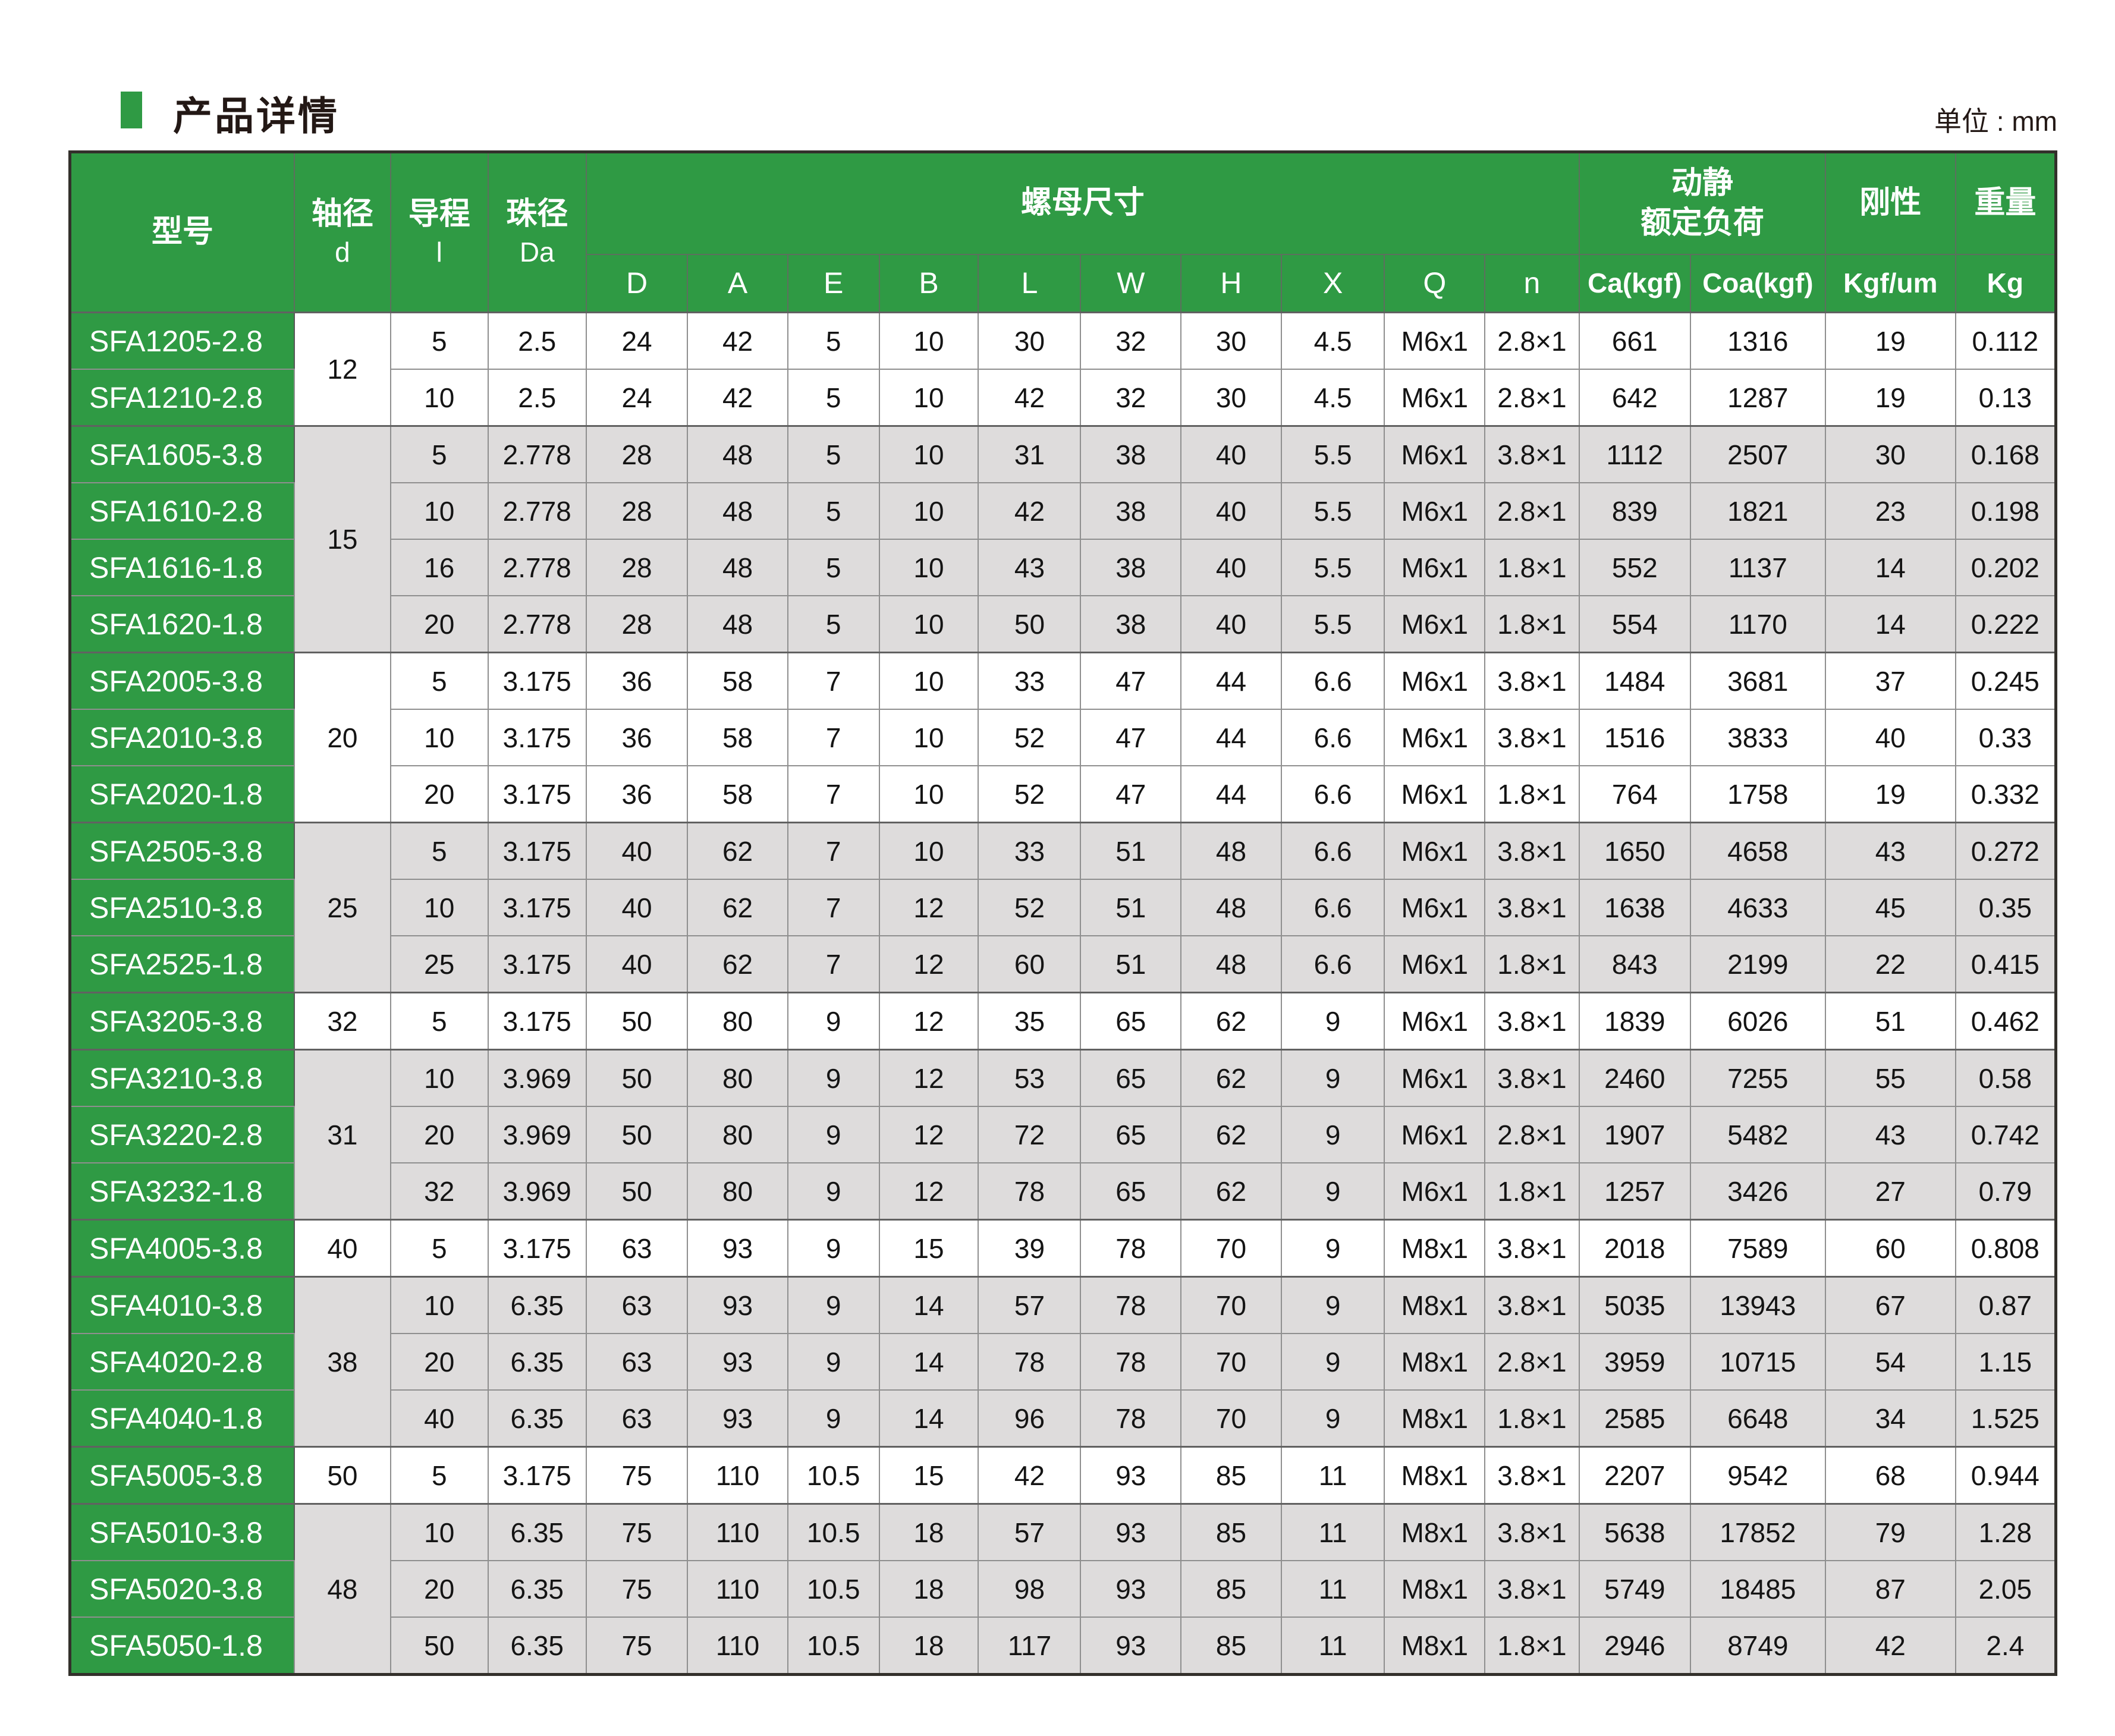 This screenshot has height=1736, width=2115. What do you see at coordinates (342, 1135) in the screenshot?
I see `shaft-diameter-cell: 31` at bounding box center [342, 1135].